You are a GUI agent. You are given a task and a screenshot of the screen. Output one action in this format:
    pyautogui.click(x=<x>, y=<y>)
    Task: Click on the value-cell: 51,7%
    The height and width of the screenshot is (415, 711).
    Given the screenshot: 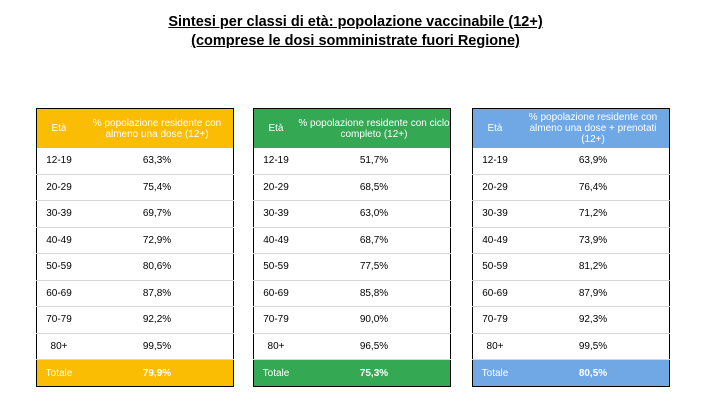 What is the action you would take?
    pyautogui.click(x=374, y=161)
    